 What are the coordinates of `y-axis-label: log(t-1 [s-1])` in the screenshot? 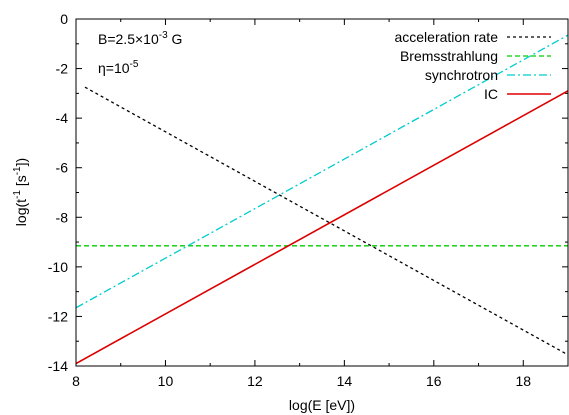 It's located at (20, 192).